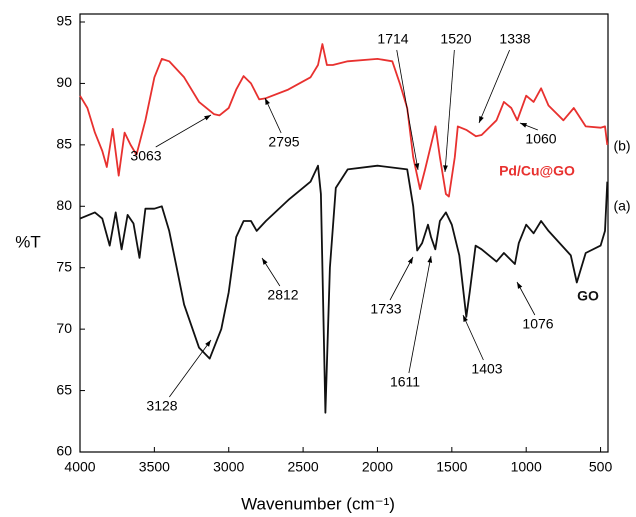 Image resolution: width=636 pixels, height=517 pixels. Describe the element at coordinates (64, 389) in the screenshot. I see `y-tick-label: 65` at that location.